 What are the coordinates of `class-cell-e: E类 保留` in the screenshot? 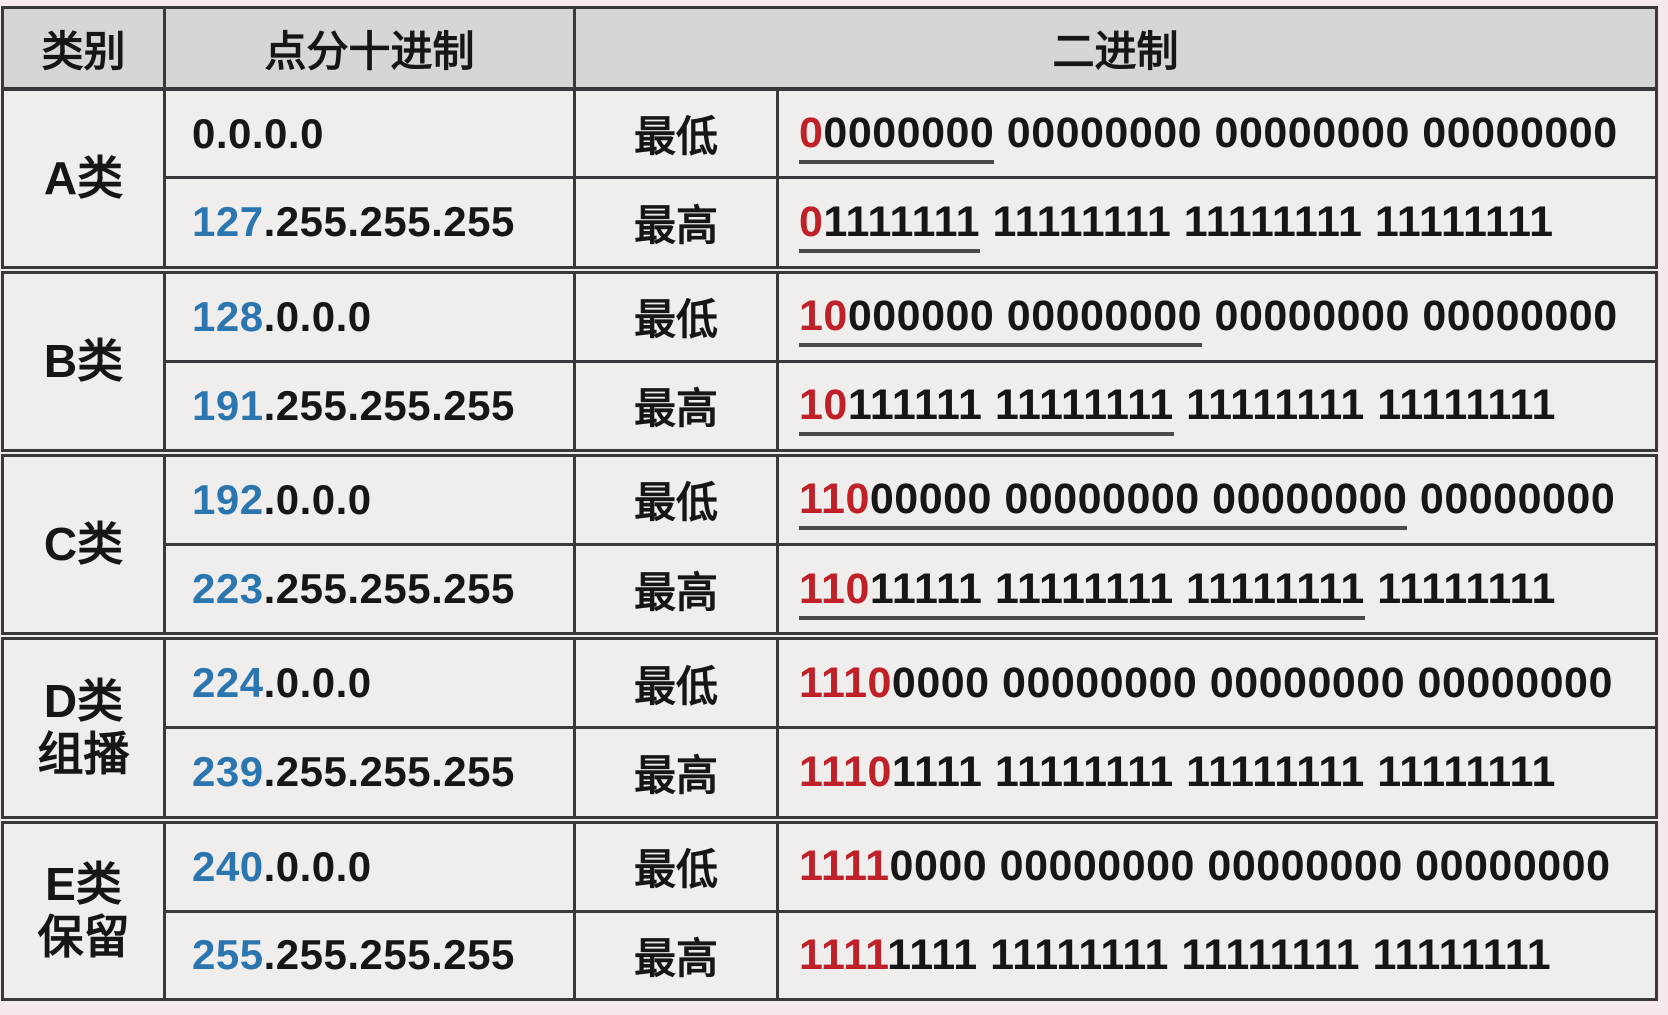 It's located at (83, 908).